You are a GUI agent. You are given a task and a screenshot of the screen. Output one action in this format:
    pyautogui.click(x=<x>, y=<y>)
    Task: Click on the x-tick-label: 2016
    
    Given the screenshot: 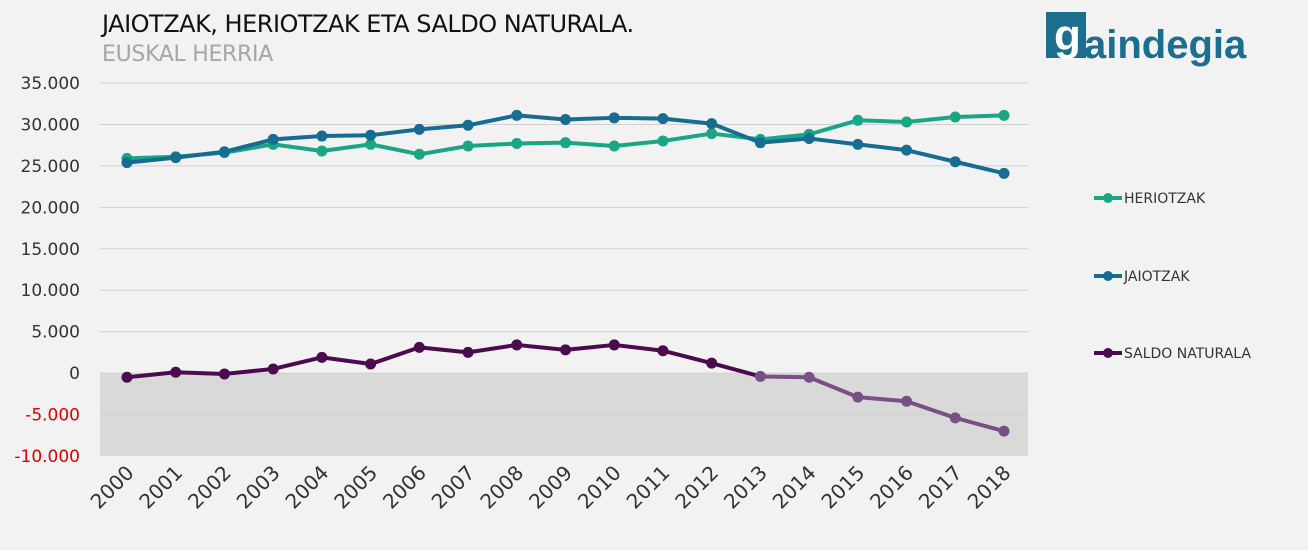 What is the action you would take?
    pyautogui.click(x=891, y=487)
    